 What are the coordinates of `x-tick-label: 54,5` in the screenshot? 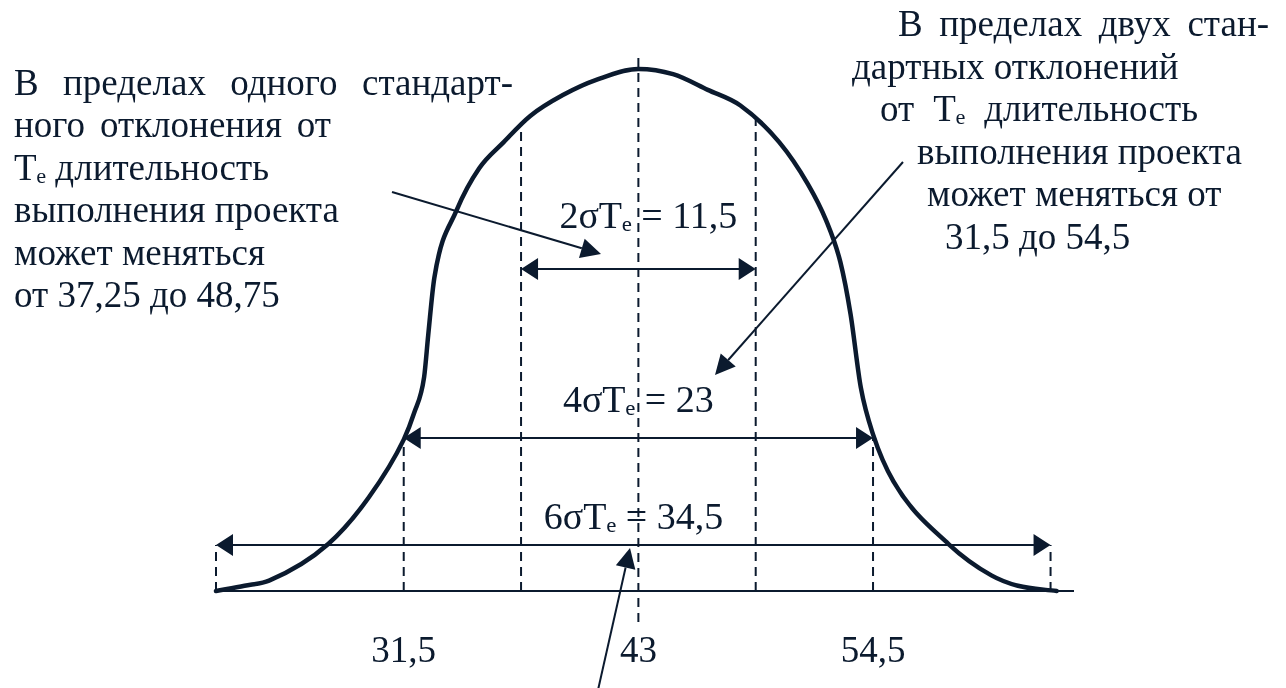 It's located at (873, 649).